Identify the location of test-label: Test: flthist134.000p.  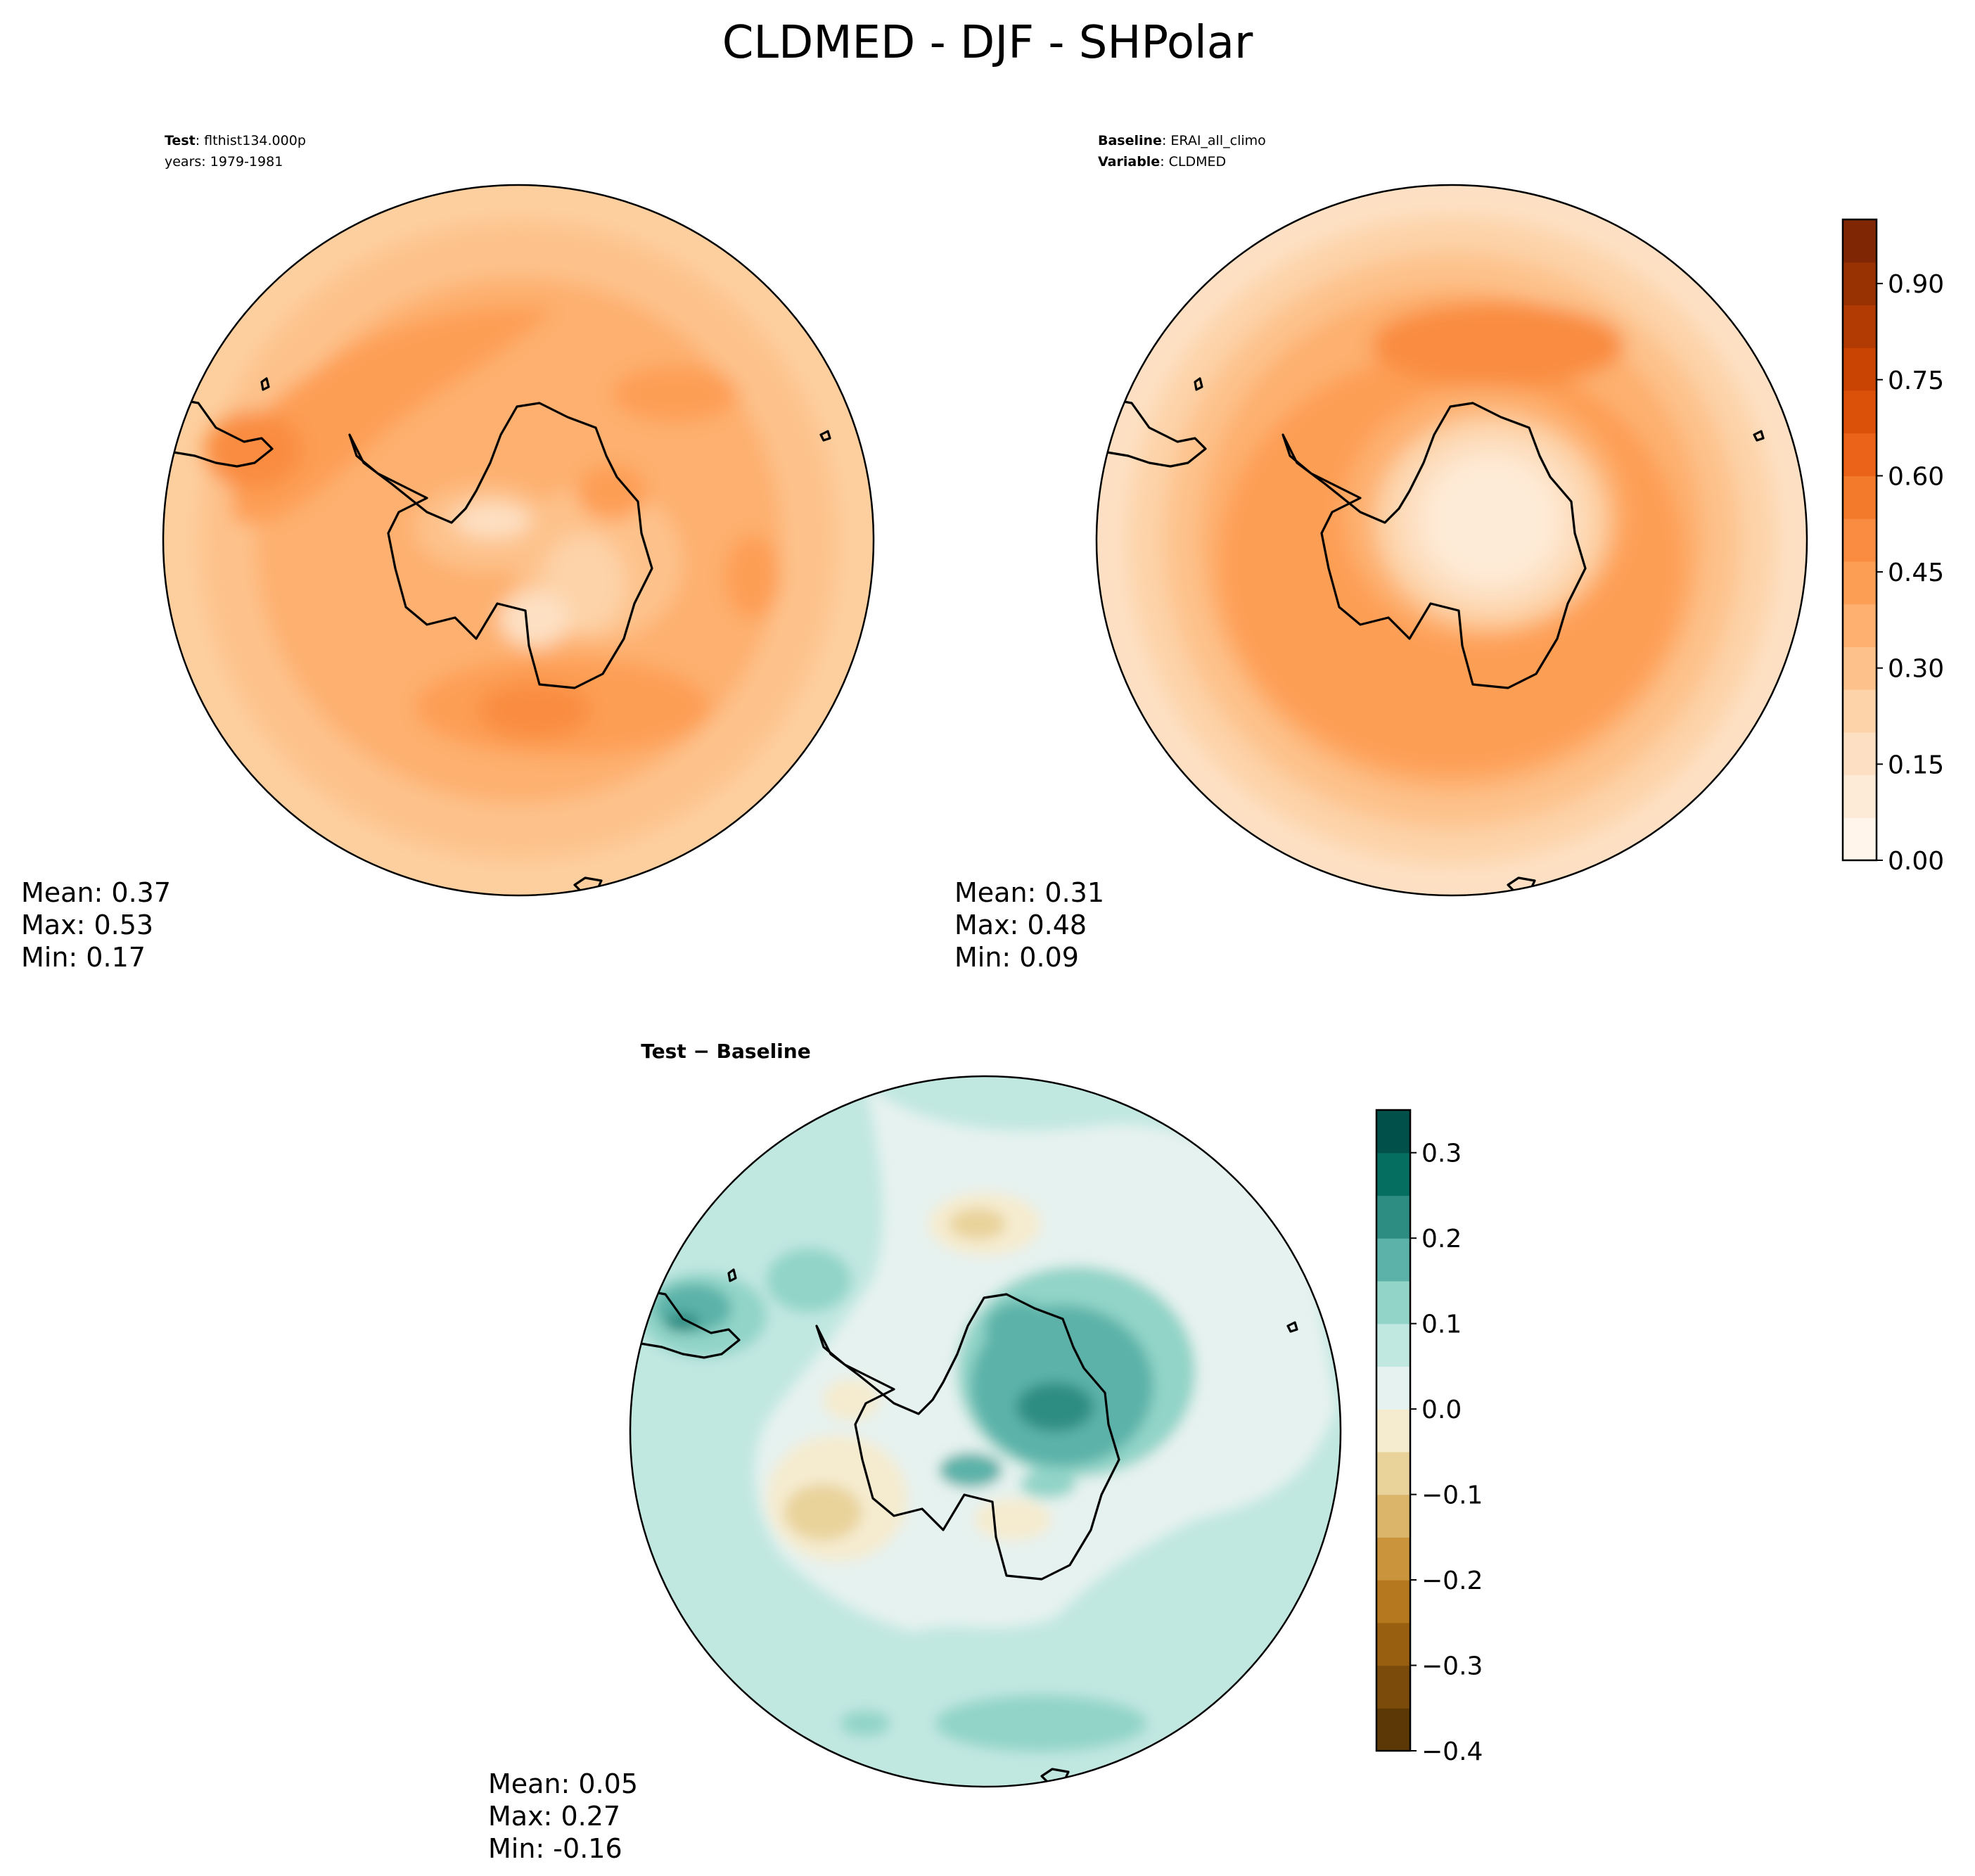
(235, 140).